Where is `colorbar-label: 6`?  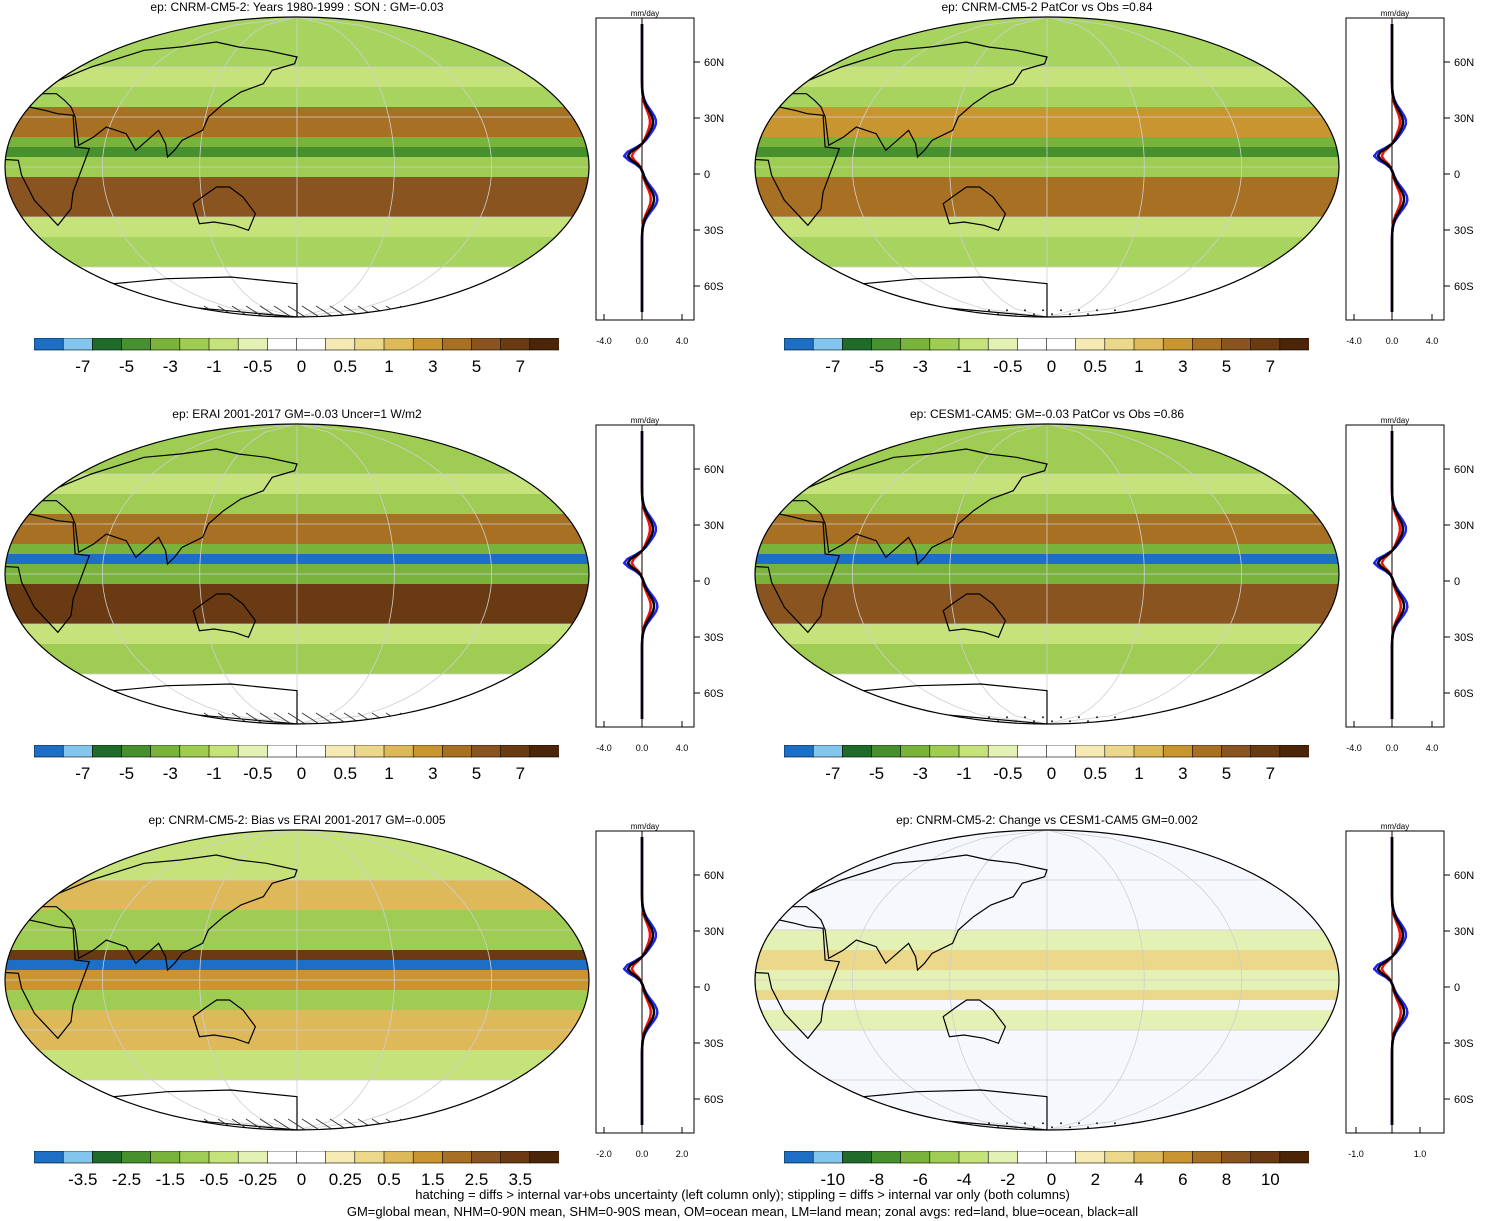
colorbar-label: 6 is located at coordinates (1182, 1179).